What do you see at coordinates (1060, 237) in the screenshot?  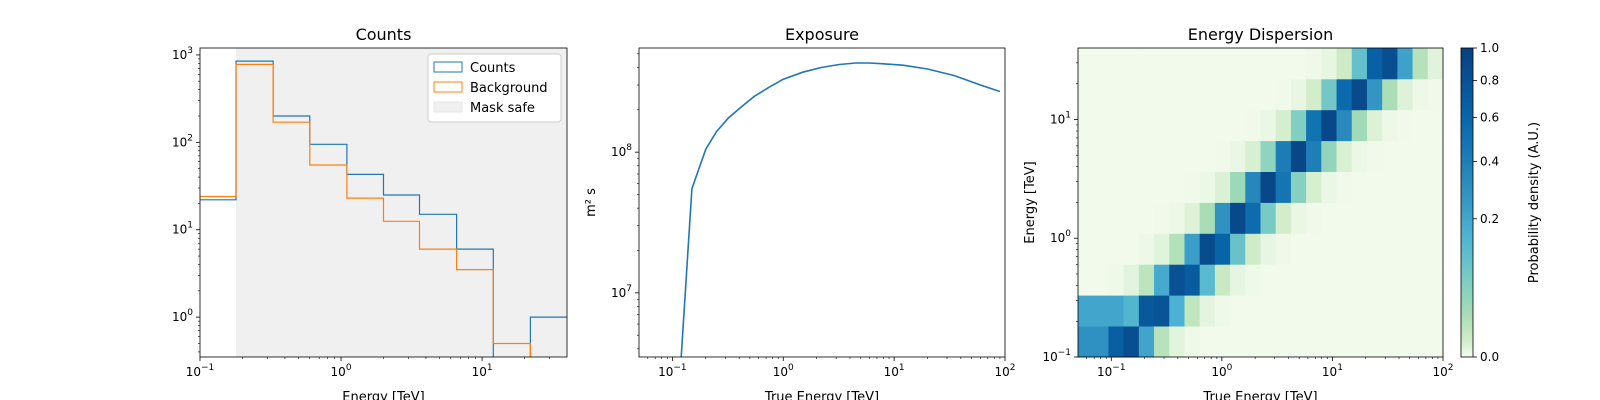 I see `y-tick-label: 10⁰` at bounding box center [1060, 237].